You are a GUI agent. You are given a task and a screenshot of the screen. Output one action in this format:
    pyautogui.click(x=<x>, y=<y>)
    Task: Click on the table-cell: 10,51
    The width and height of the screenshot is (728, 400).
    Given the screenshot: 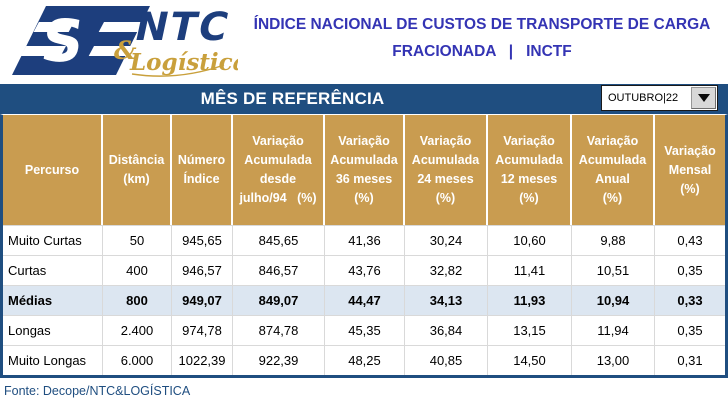 What is the action you would take?
    pyautogui.click(x=613, y=270)
    